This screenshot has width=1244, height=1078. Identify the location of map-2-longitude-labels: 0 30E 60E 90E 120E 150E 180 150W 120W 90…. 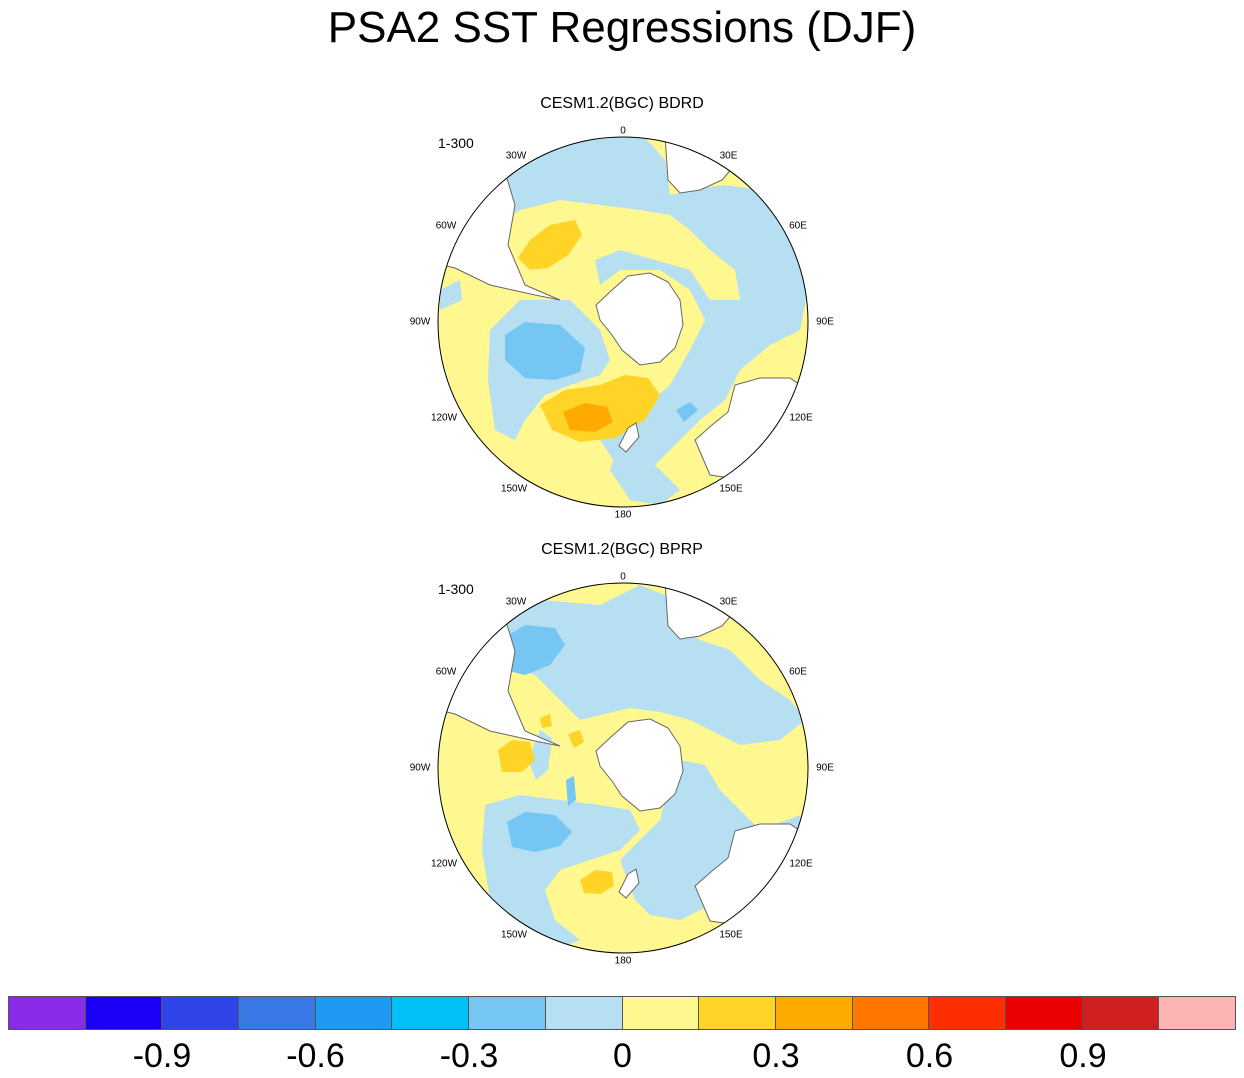
(622, 769).